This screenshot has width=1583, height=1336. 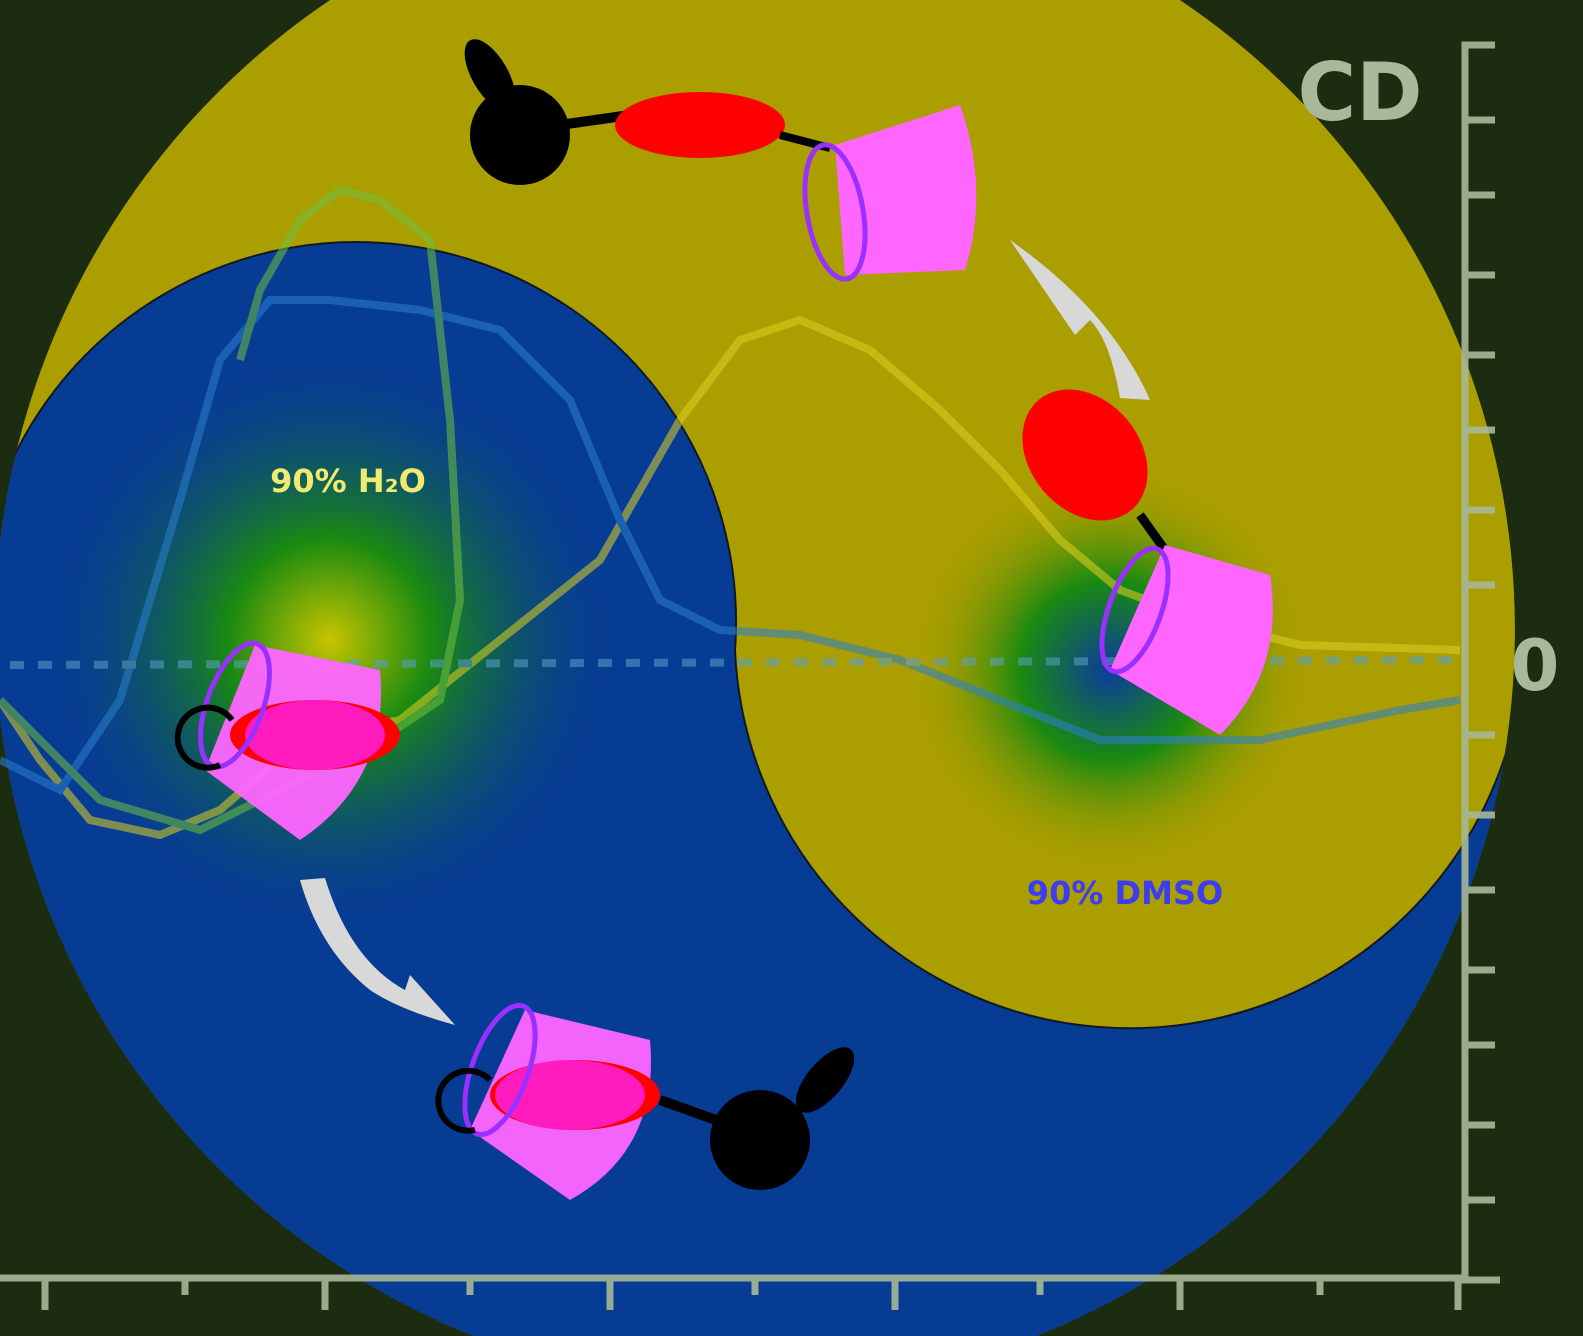 What do you see at coordinates (377, 951) in the screenshot?
I see `arrow-left` at bounding box center [377, 951].